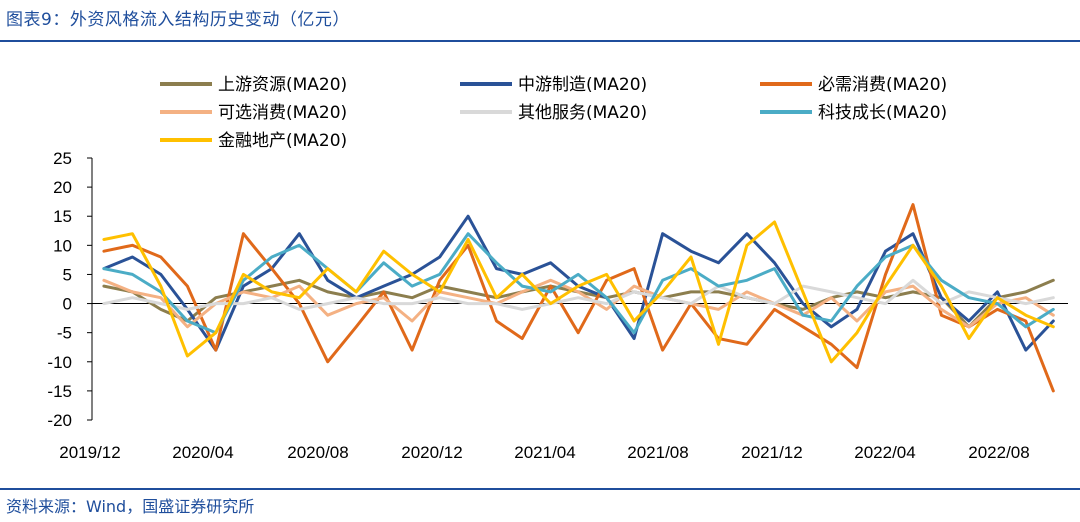 The image size is (1080, 522). Describe the element at coordinates (540, 41) in the screenshot. I see `title-rule` at that location.